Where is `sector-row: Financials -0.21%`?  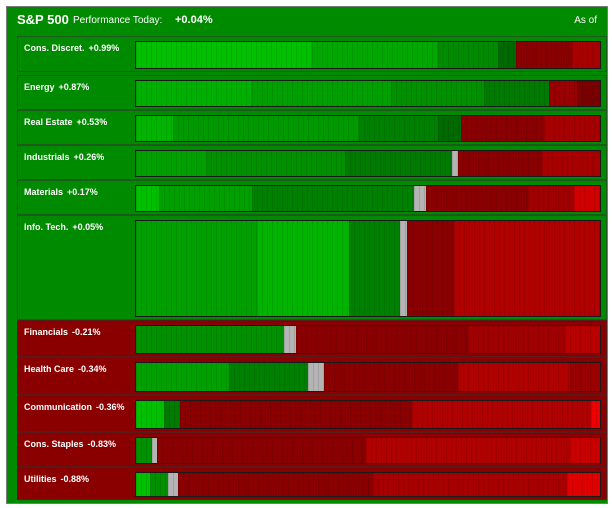
sector-row: Financials -0.21% is located at coordinates (312, 338).